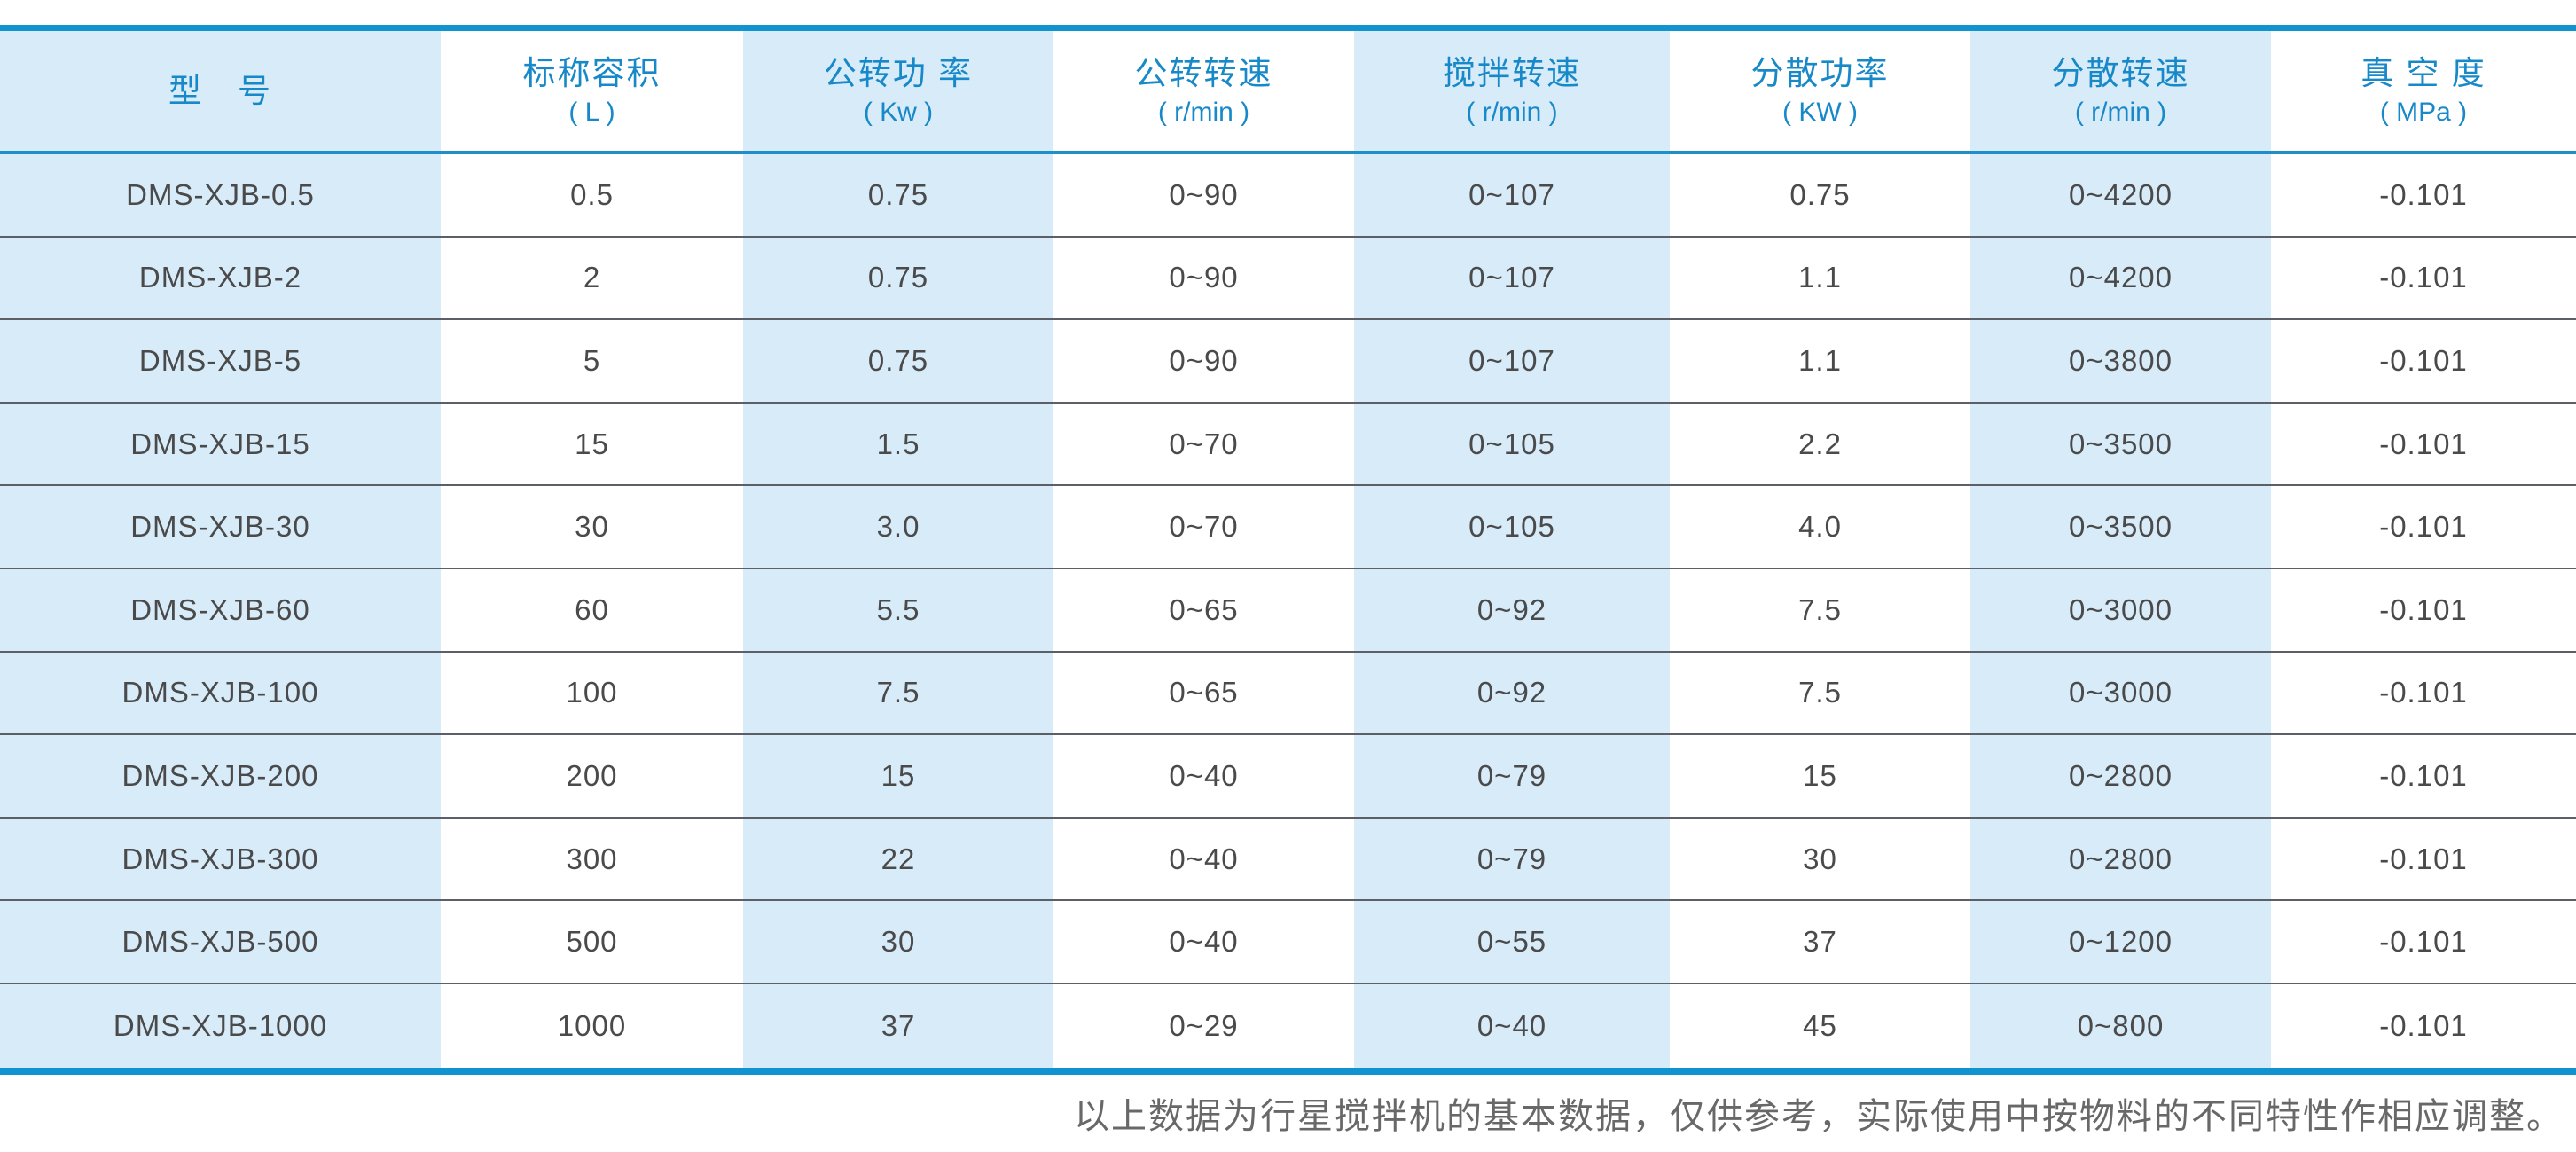  I want to click on model-cell: DMS-XJB-5, so click(220, 361).